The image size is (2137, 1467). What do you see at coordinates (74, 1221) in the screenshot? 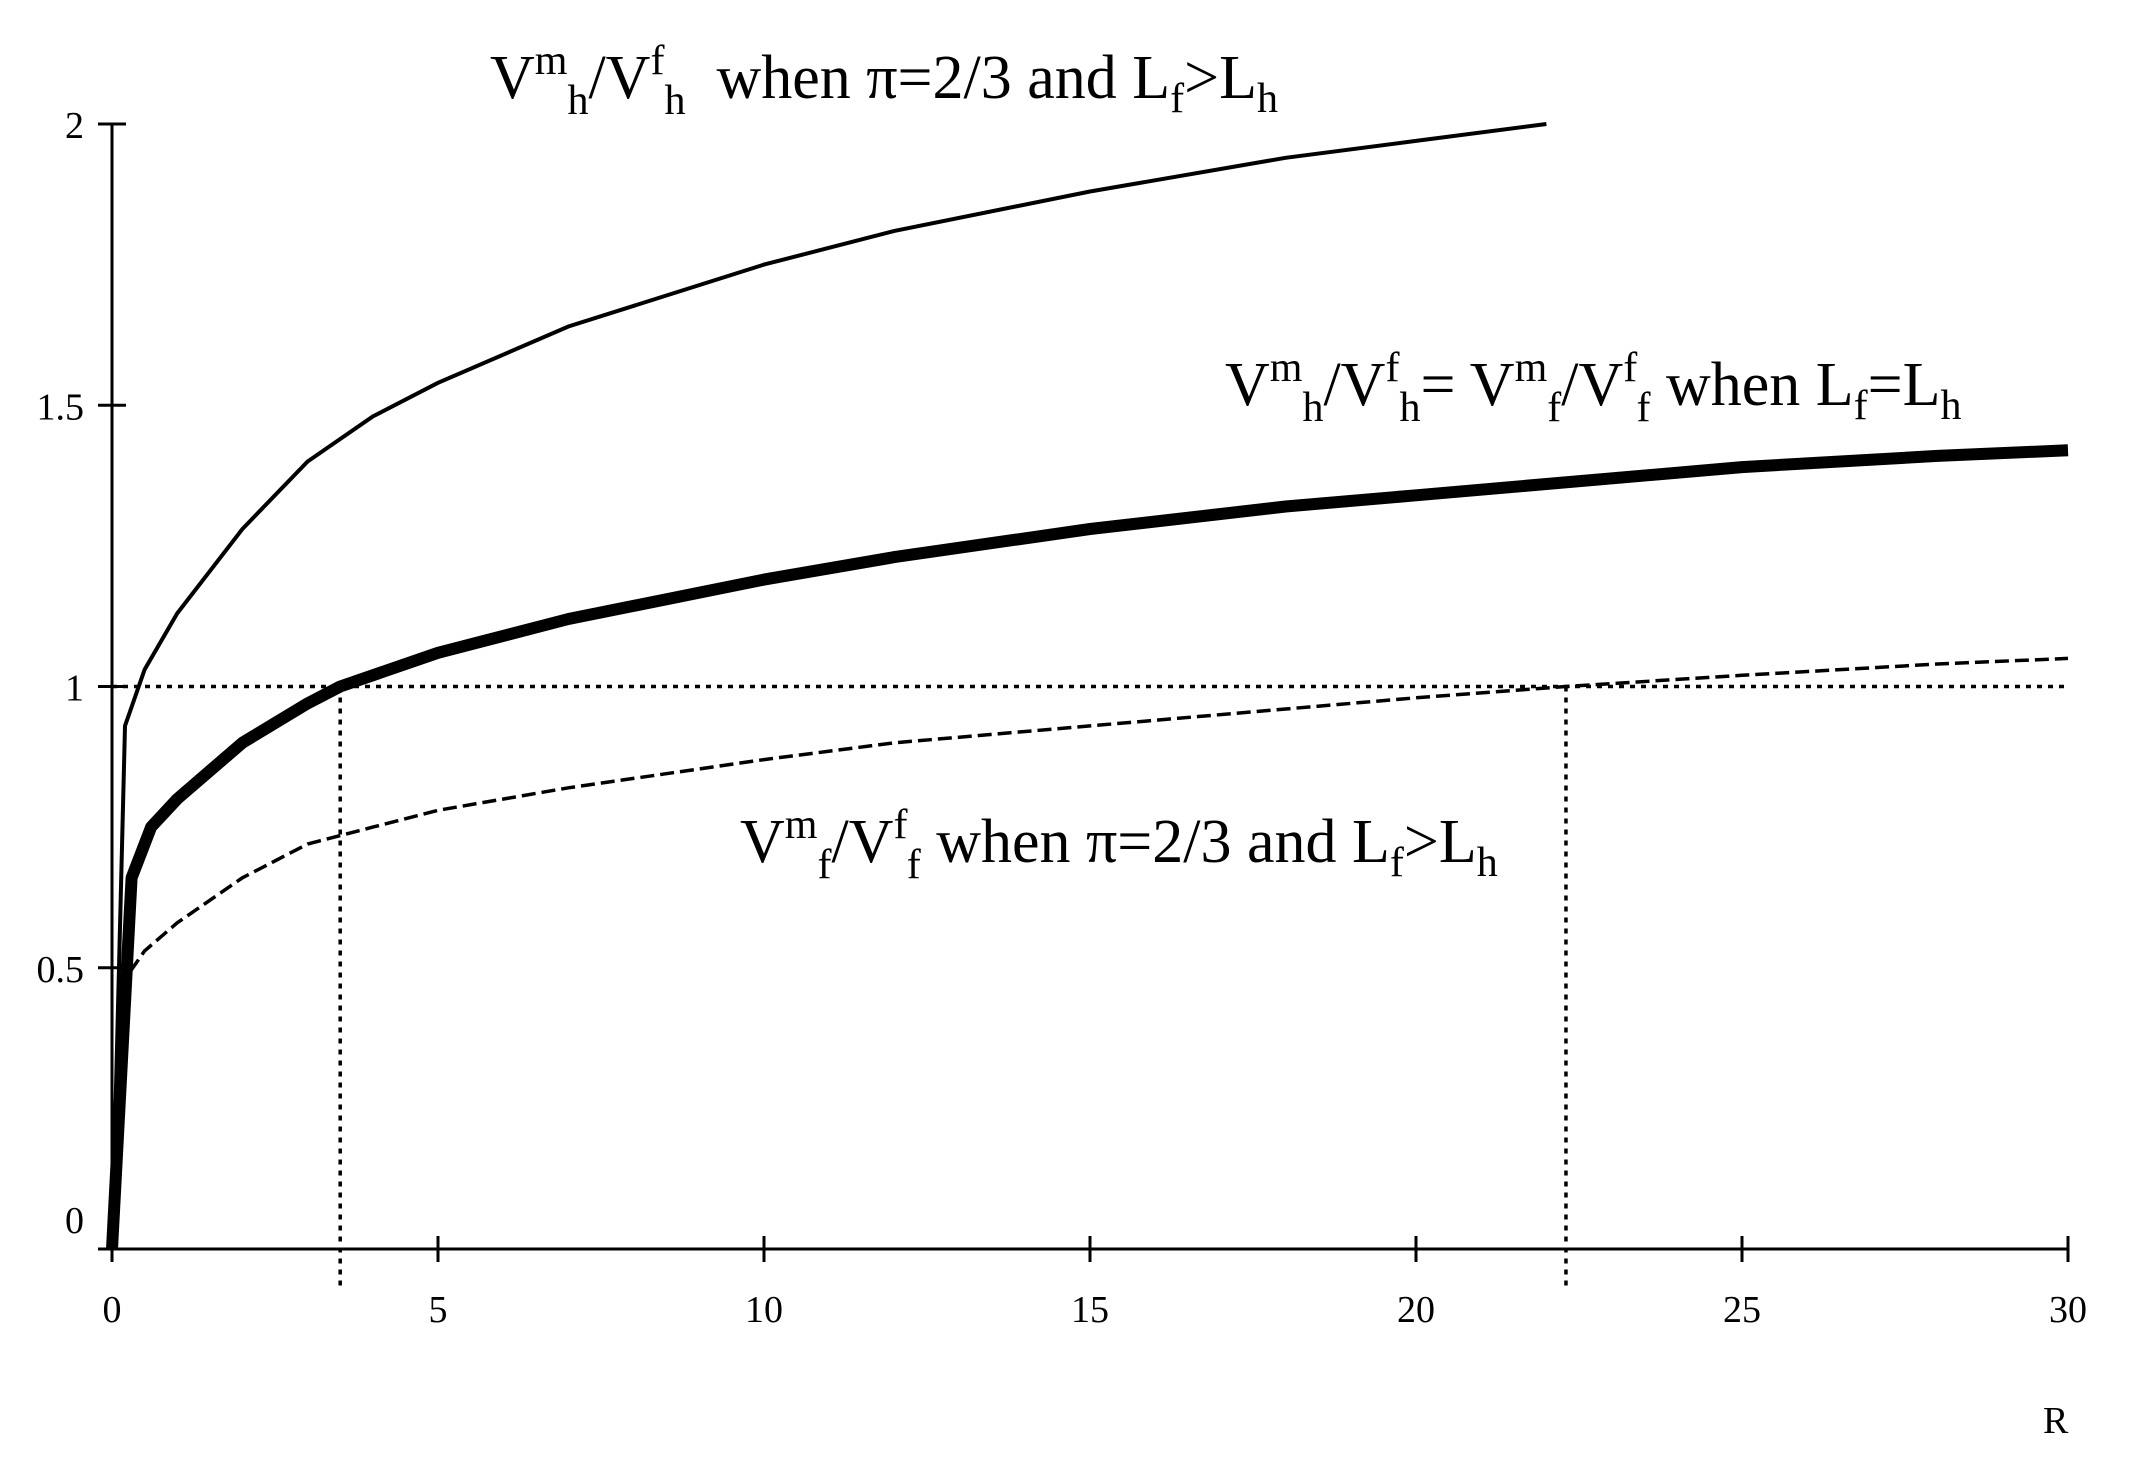
I see `y-tick-label: 0` at bounding box center [74, 1221].